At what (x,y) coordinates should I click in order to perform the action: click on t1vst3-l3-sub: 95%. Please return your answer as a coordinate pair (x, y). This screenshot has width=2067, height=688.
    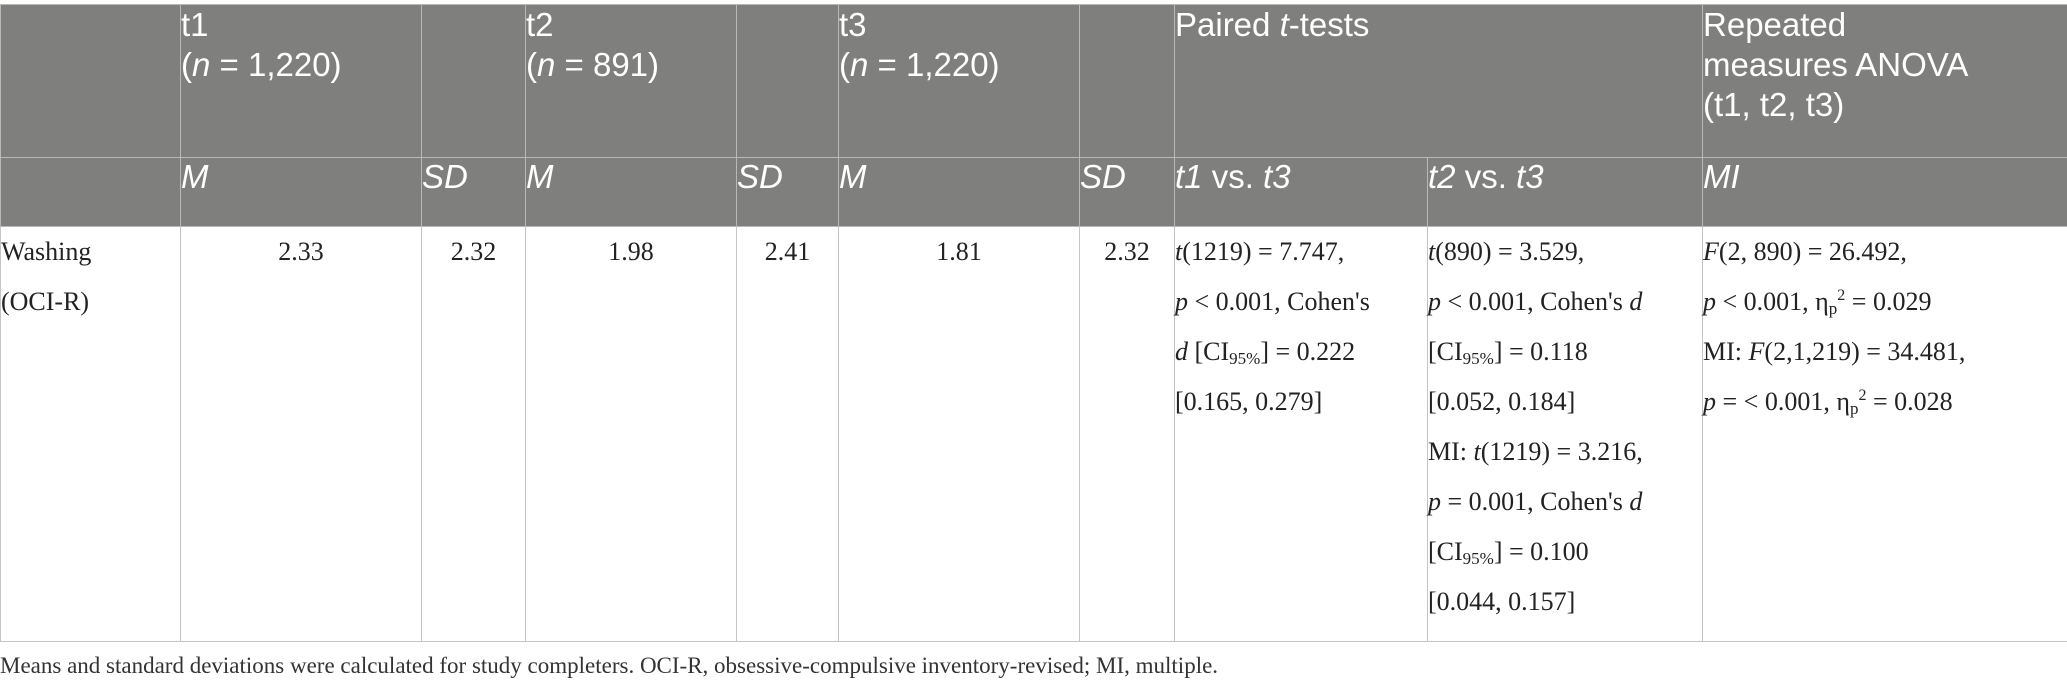
    Looking at the image, I should click on (1245, 358).